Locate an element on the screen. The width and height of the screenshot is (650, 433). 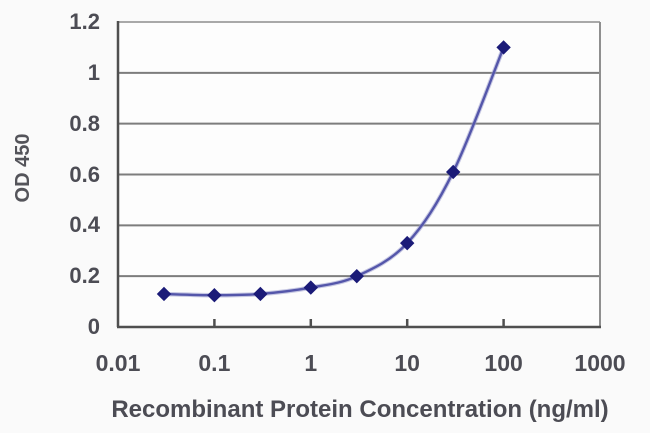
y-tick-label: 1.2 is located at coordinates (84, 21).